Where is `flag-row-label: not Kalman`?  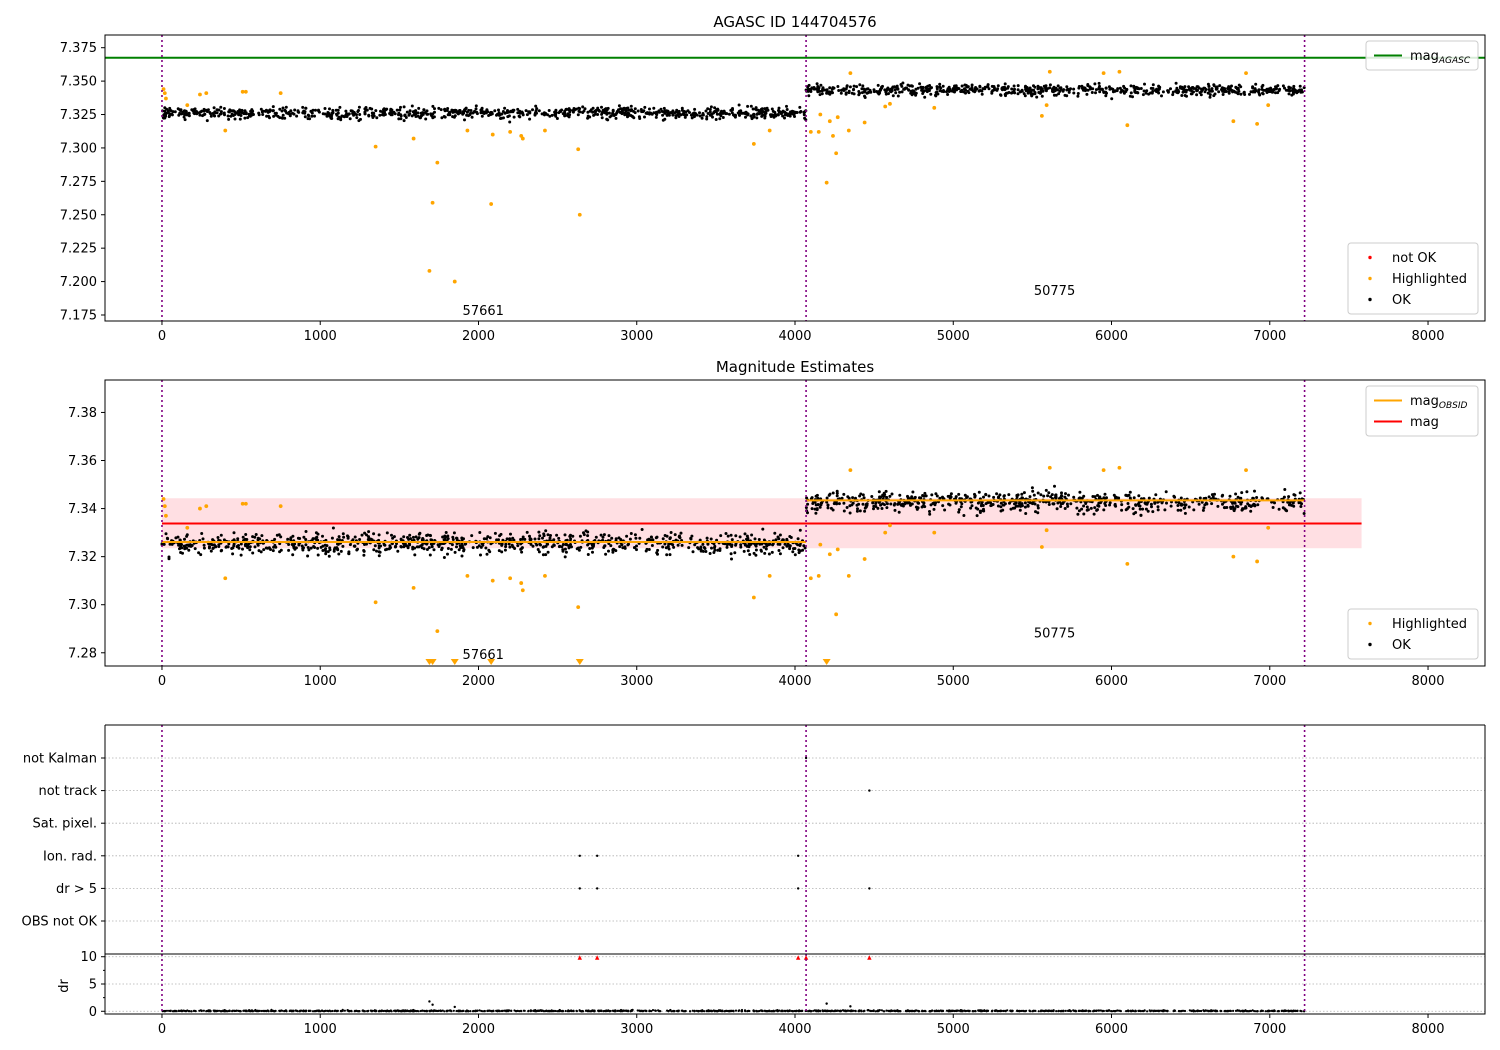
flag-row-label: not Kalman is located at coordinates (60, 759).